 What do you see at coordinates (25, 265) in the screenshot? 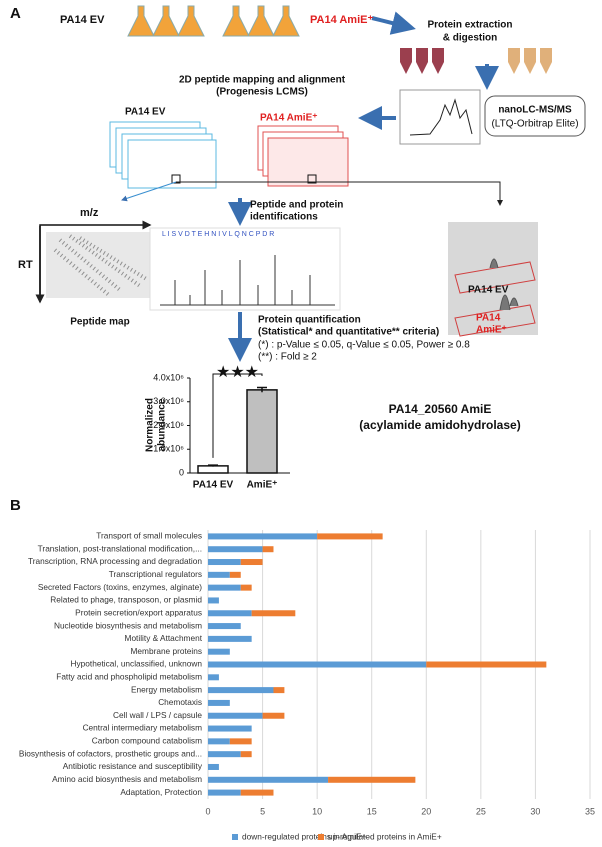
I see `axis-label: RT` at bounding box center [25, 265].